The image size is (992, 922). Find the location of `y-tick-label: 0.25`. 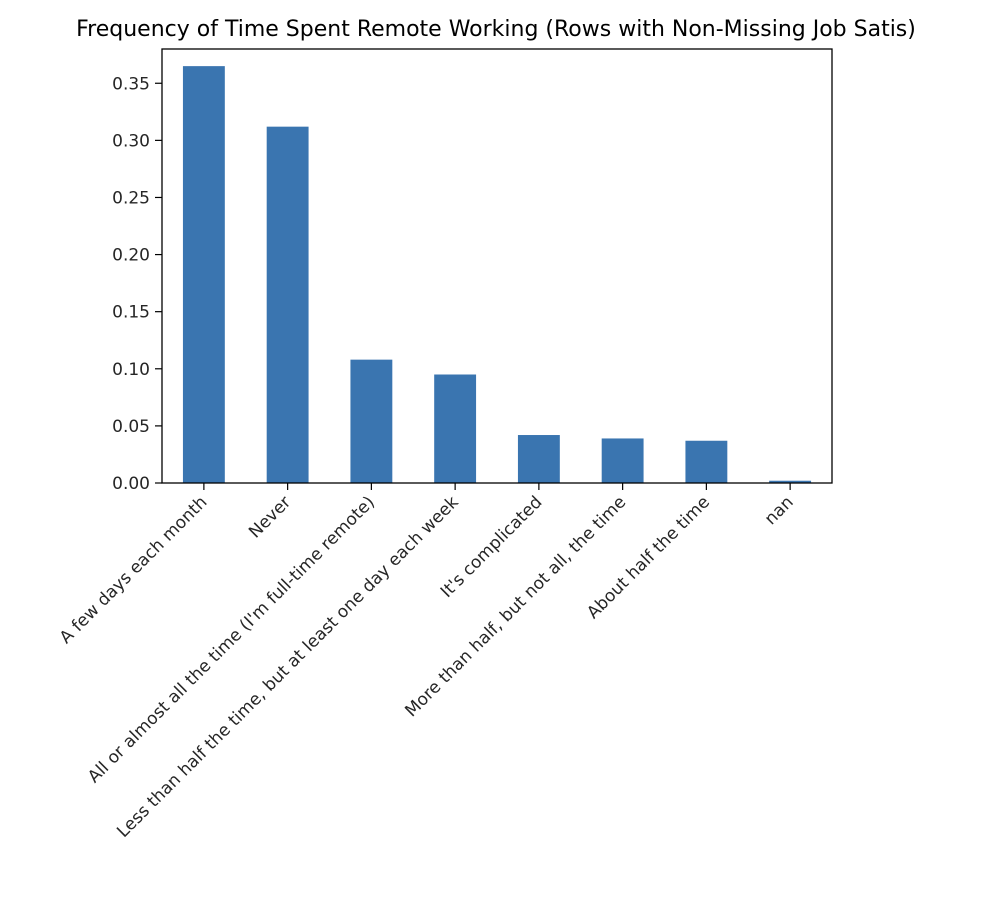

y-tick-label: 0.25 is located at coordinates (131, 198).